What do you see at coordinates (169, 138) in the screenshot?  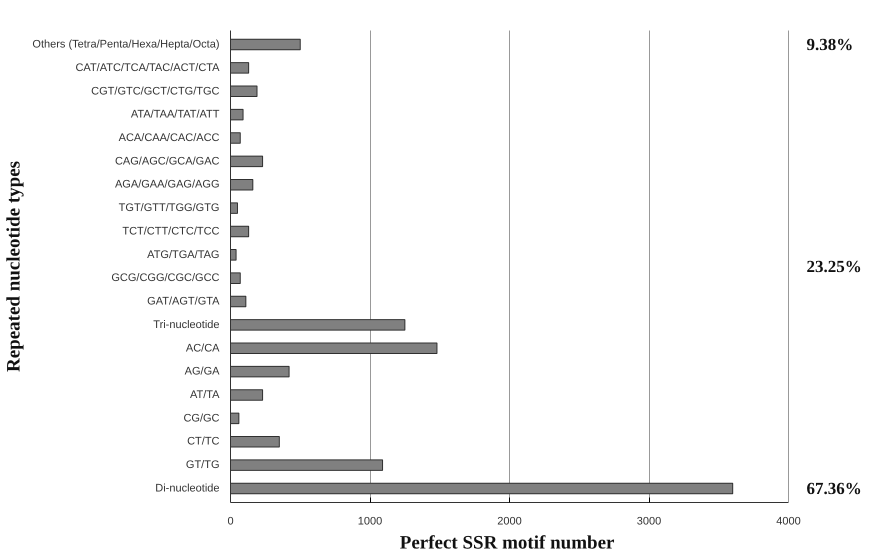 I see `y-tick-label: ACA/CAA/CAC/ACC` at bounding box center [169, 138].